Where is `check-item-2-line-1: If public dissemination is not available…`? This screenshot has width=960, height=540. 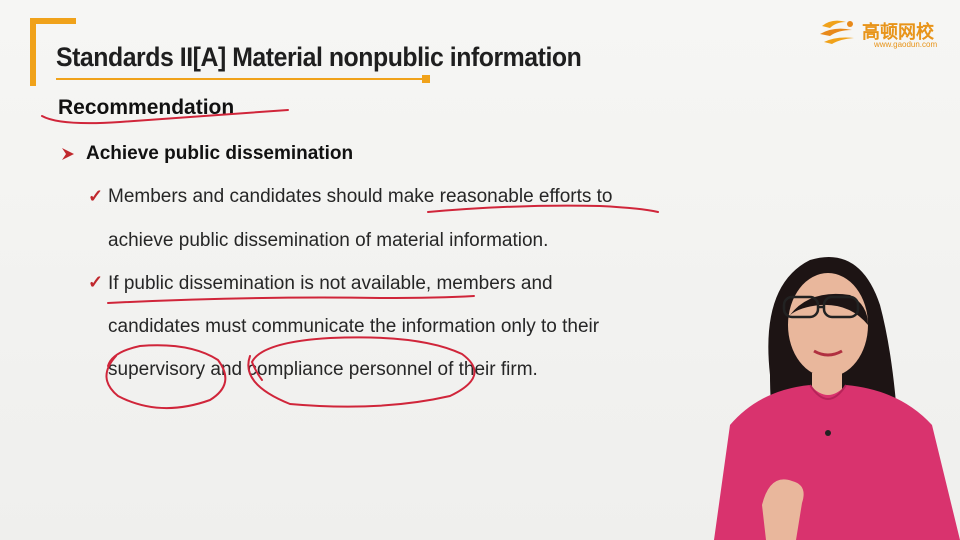
check-item-2-line-1: If public dissemination is not available… is located at coordinates (330, 283).